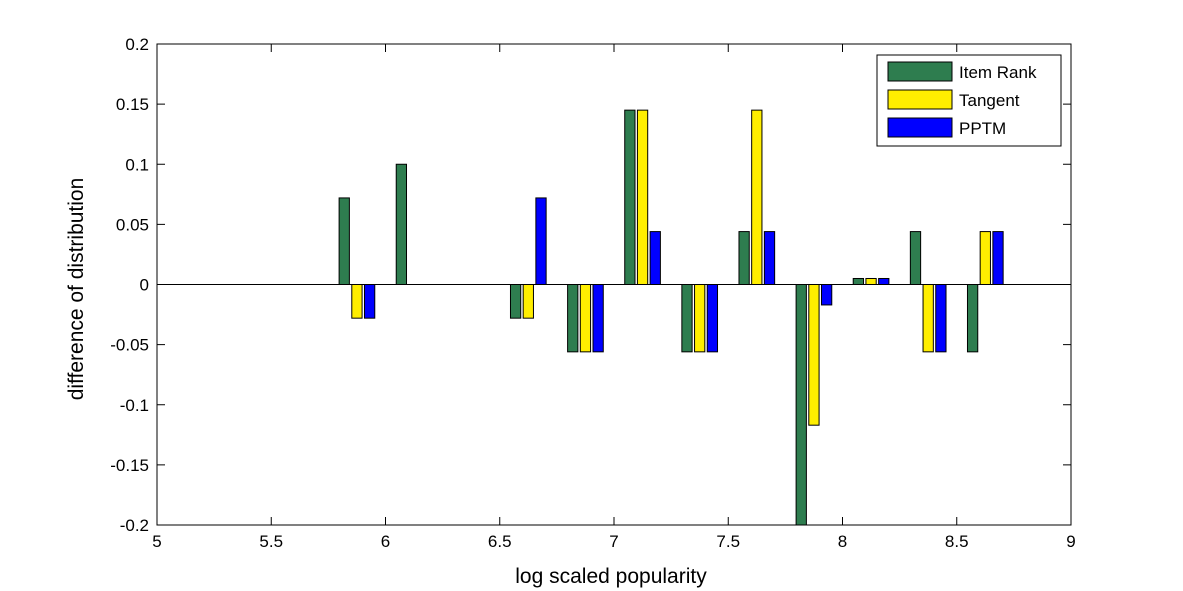  Describe the element at coordinates (76, 289) in the screenshot. I see `y-axis-title: difference of distribution` at that location.